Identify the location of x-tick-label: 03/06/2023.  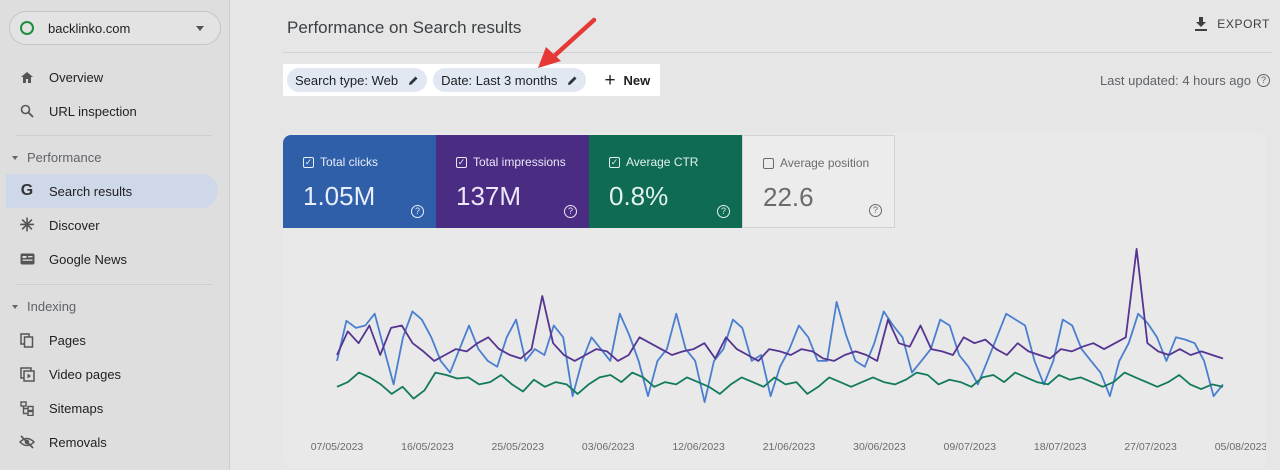
(608, 447).